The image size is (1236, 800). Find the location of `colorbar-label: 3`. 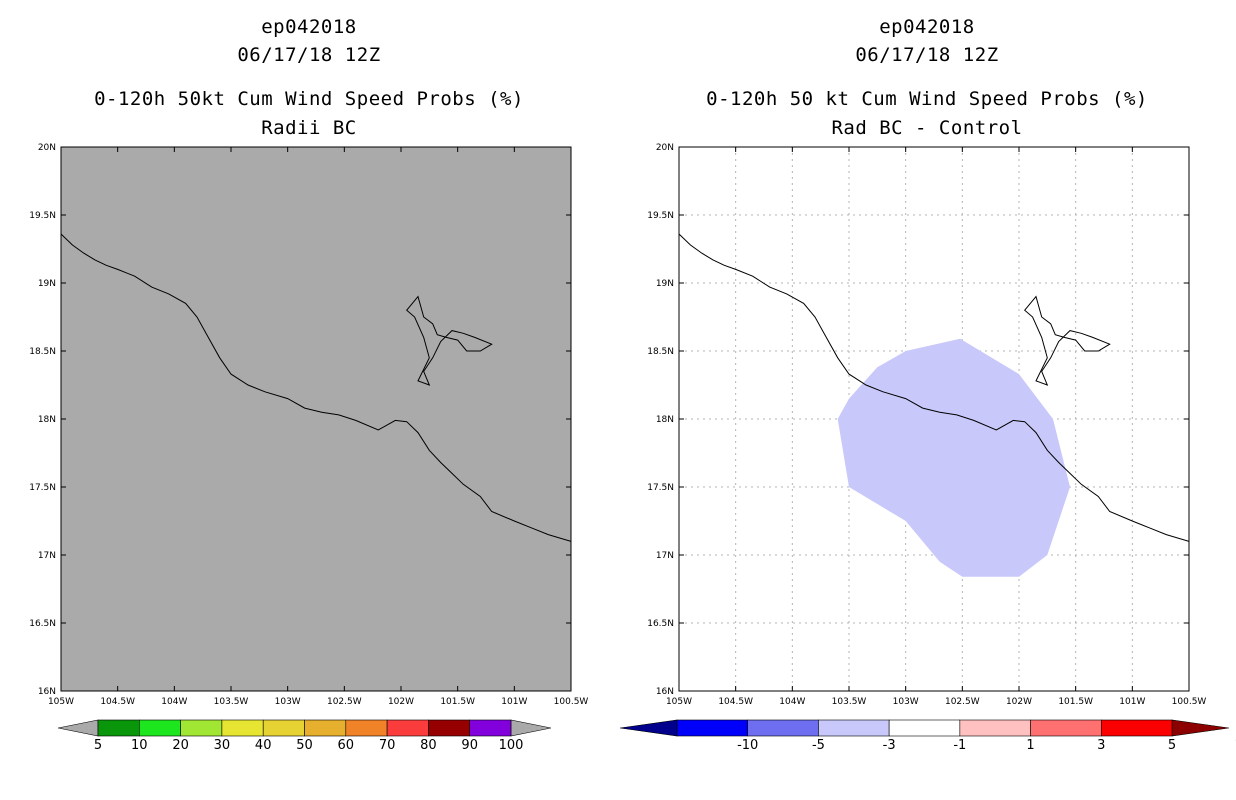

colorbar-label: 3 is located at coordinates (1101, 745).